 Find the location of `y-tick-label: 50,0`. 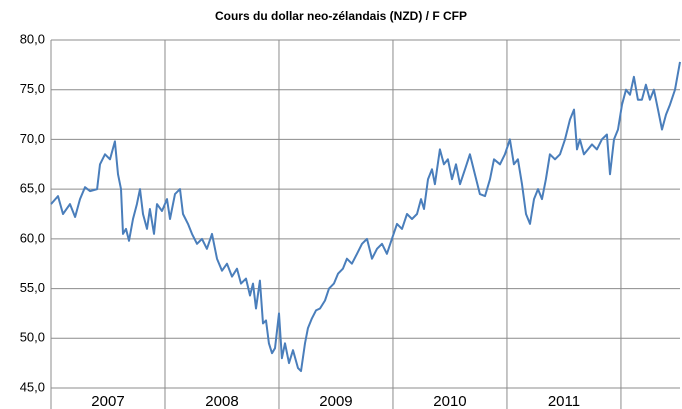

y-tick-label: 50,0 is located at coordinates (32, 337).